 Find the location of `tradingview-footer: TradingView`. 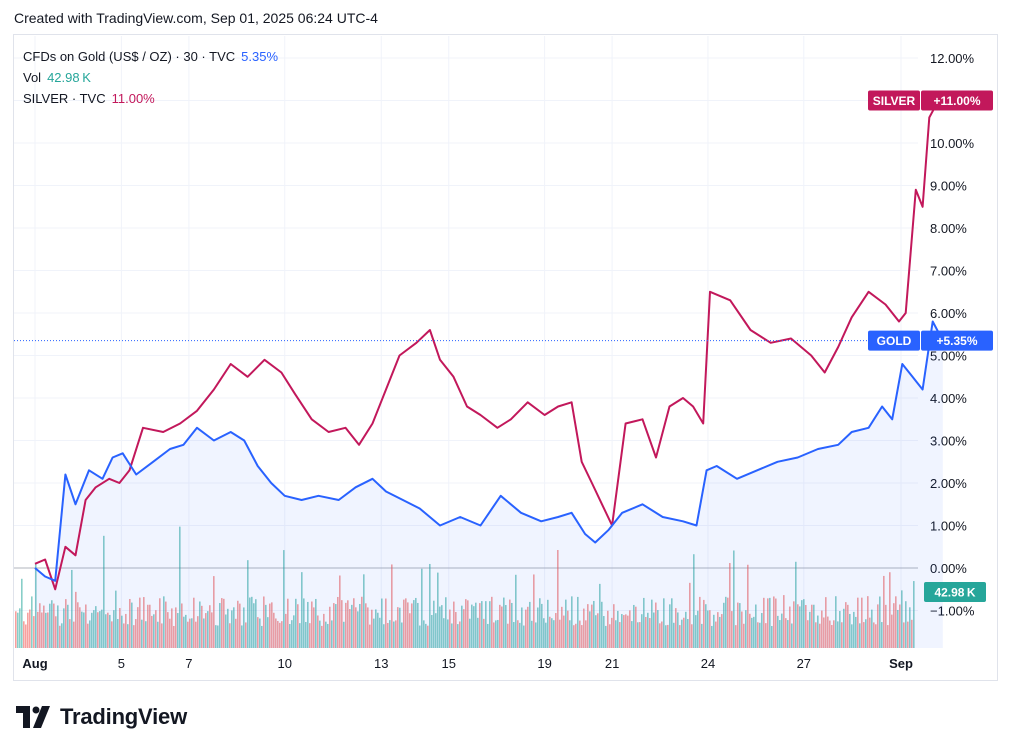

tradingview-footer: TradingView is located at coordinates (101, 717).